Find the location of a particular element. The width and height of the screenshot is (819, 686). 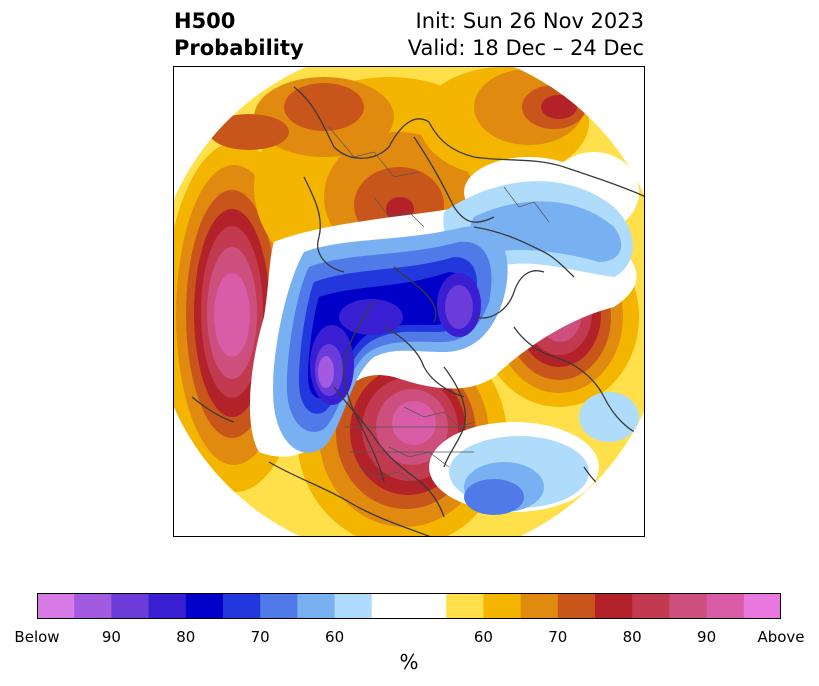

borders is located at coordinates (439, 307).